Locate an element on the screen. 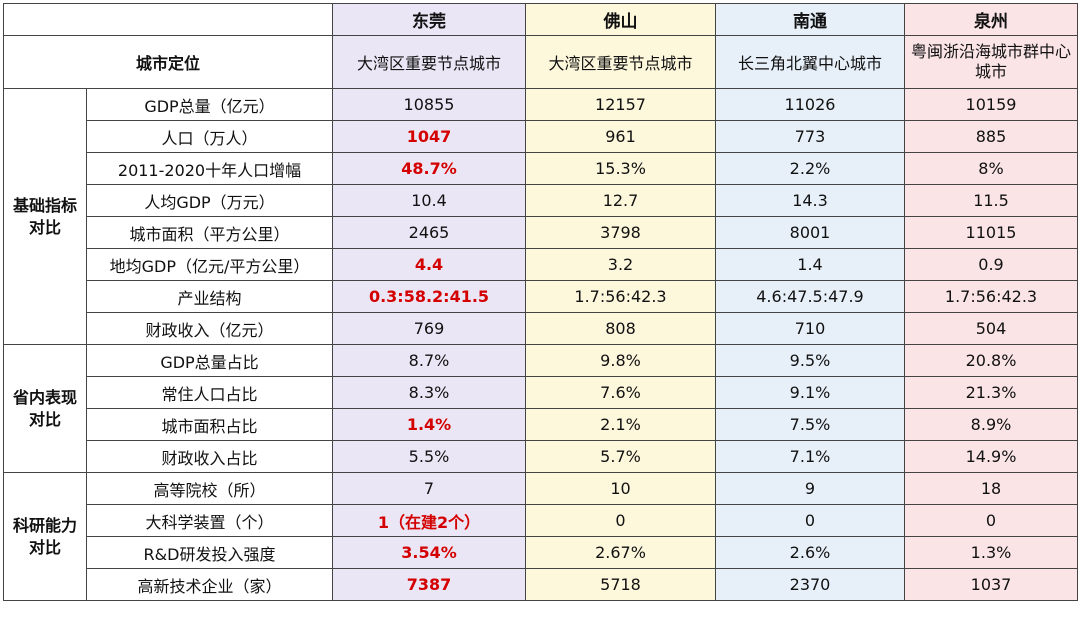 The width and height of the screenshot is (1080, 622). value-cell-nantong: 2370 is located at coordinates (810, 584).